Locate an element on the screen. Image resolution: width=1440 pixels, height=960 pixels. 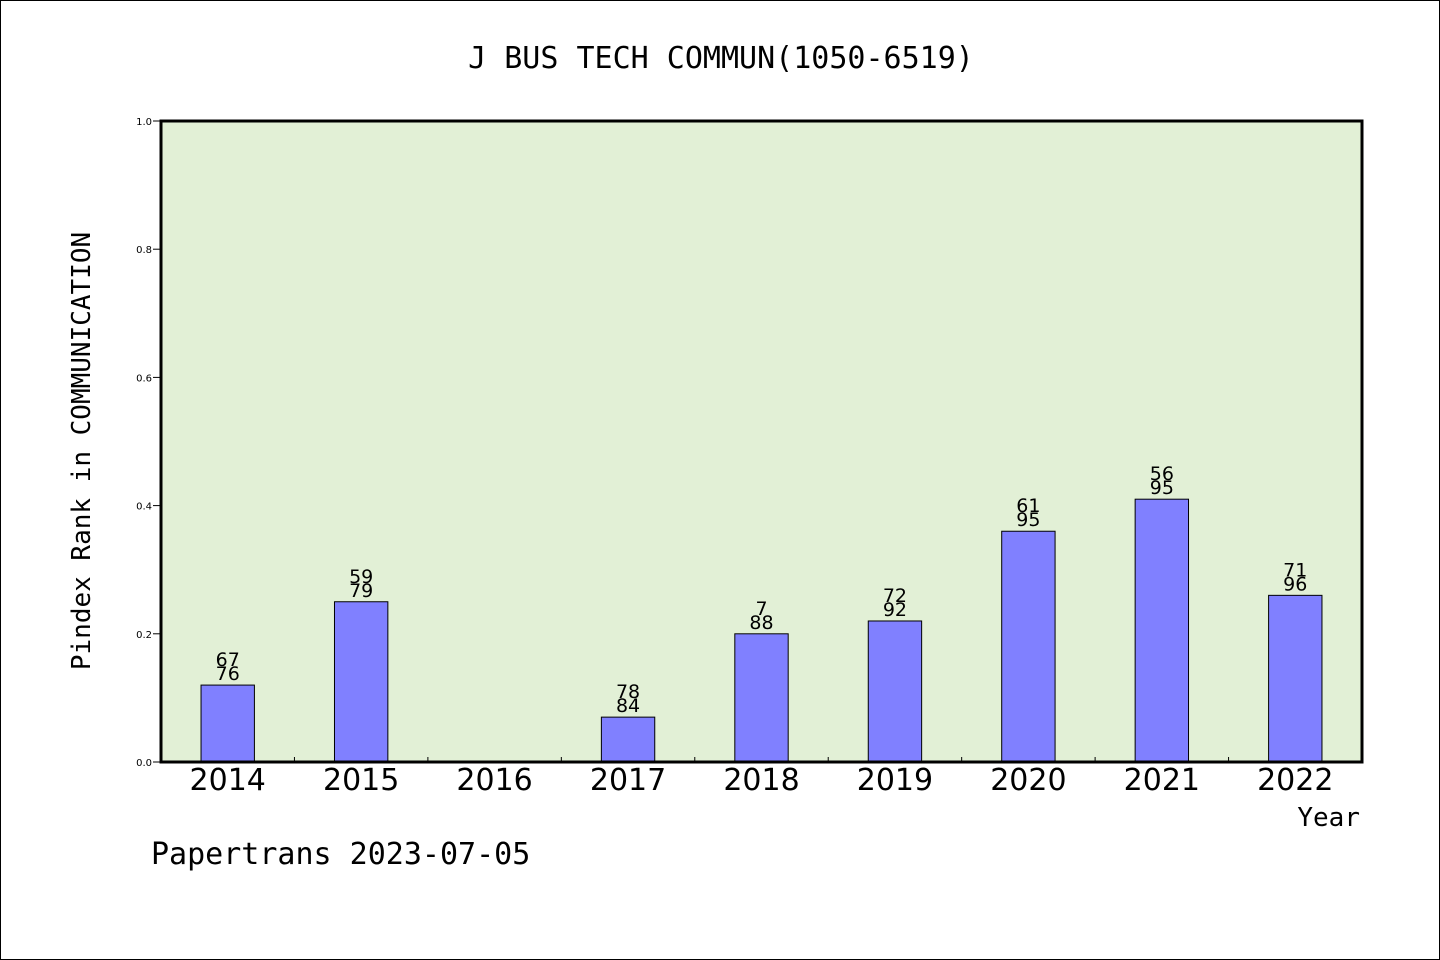
bar-2015 is located at coordinates (361, 682).